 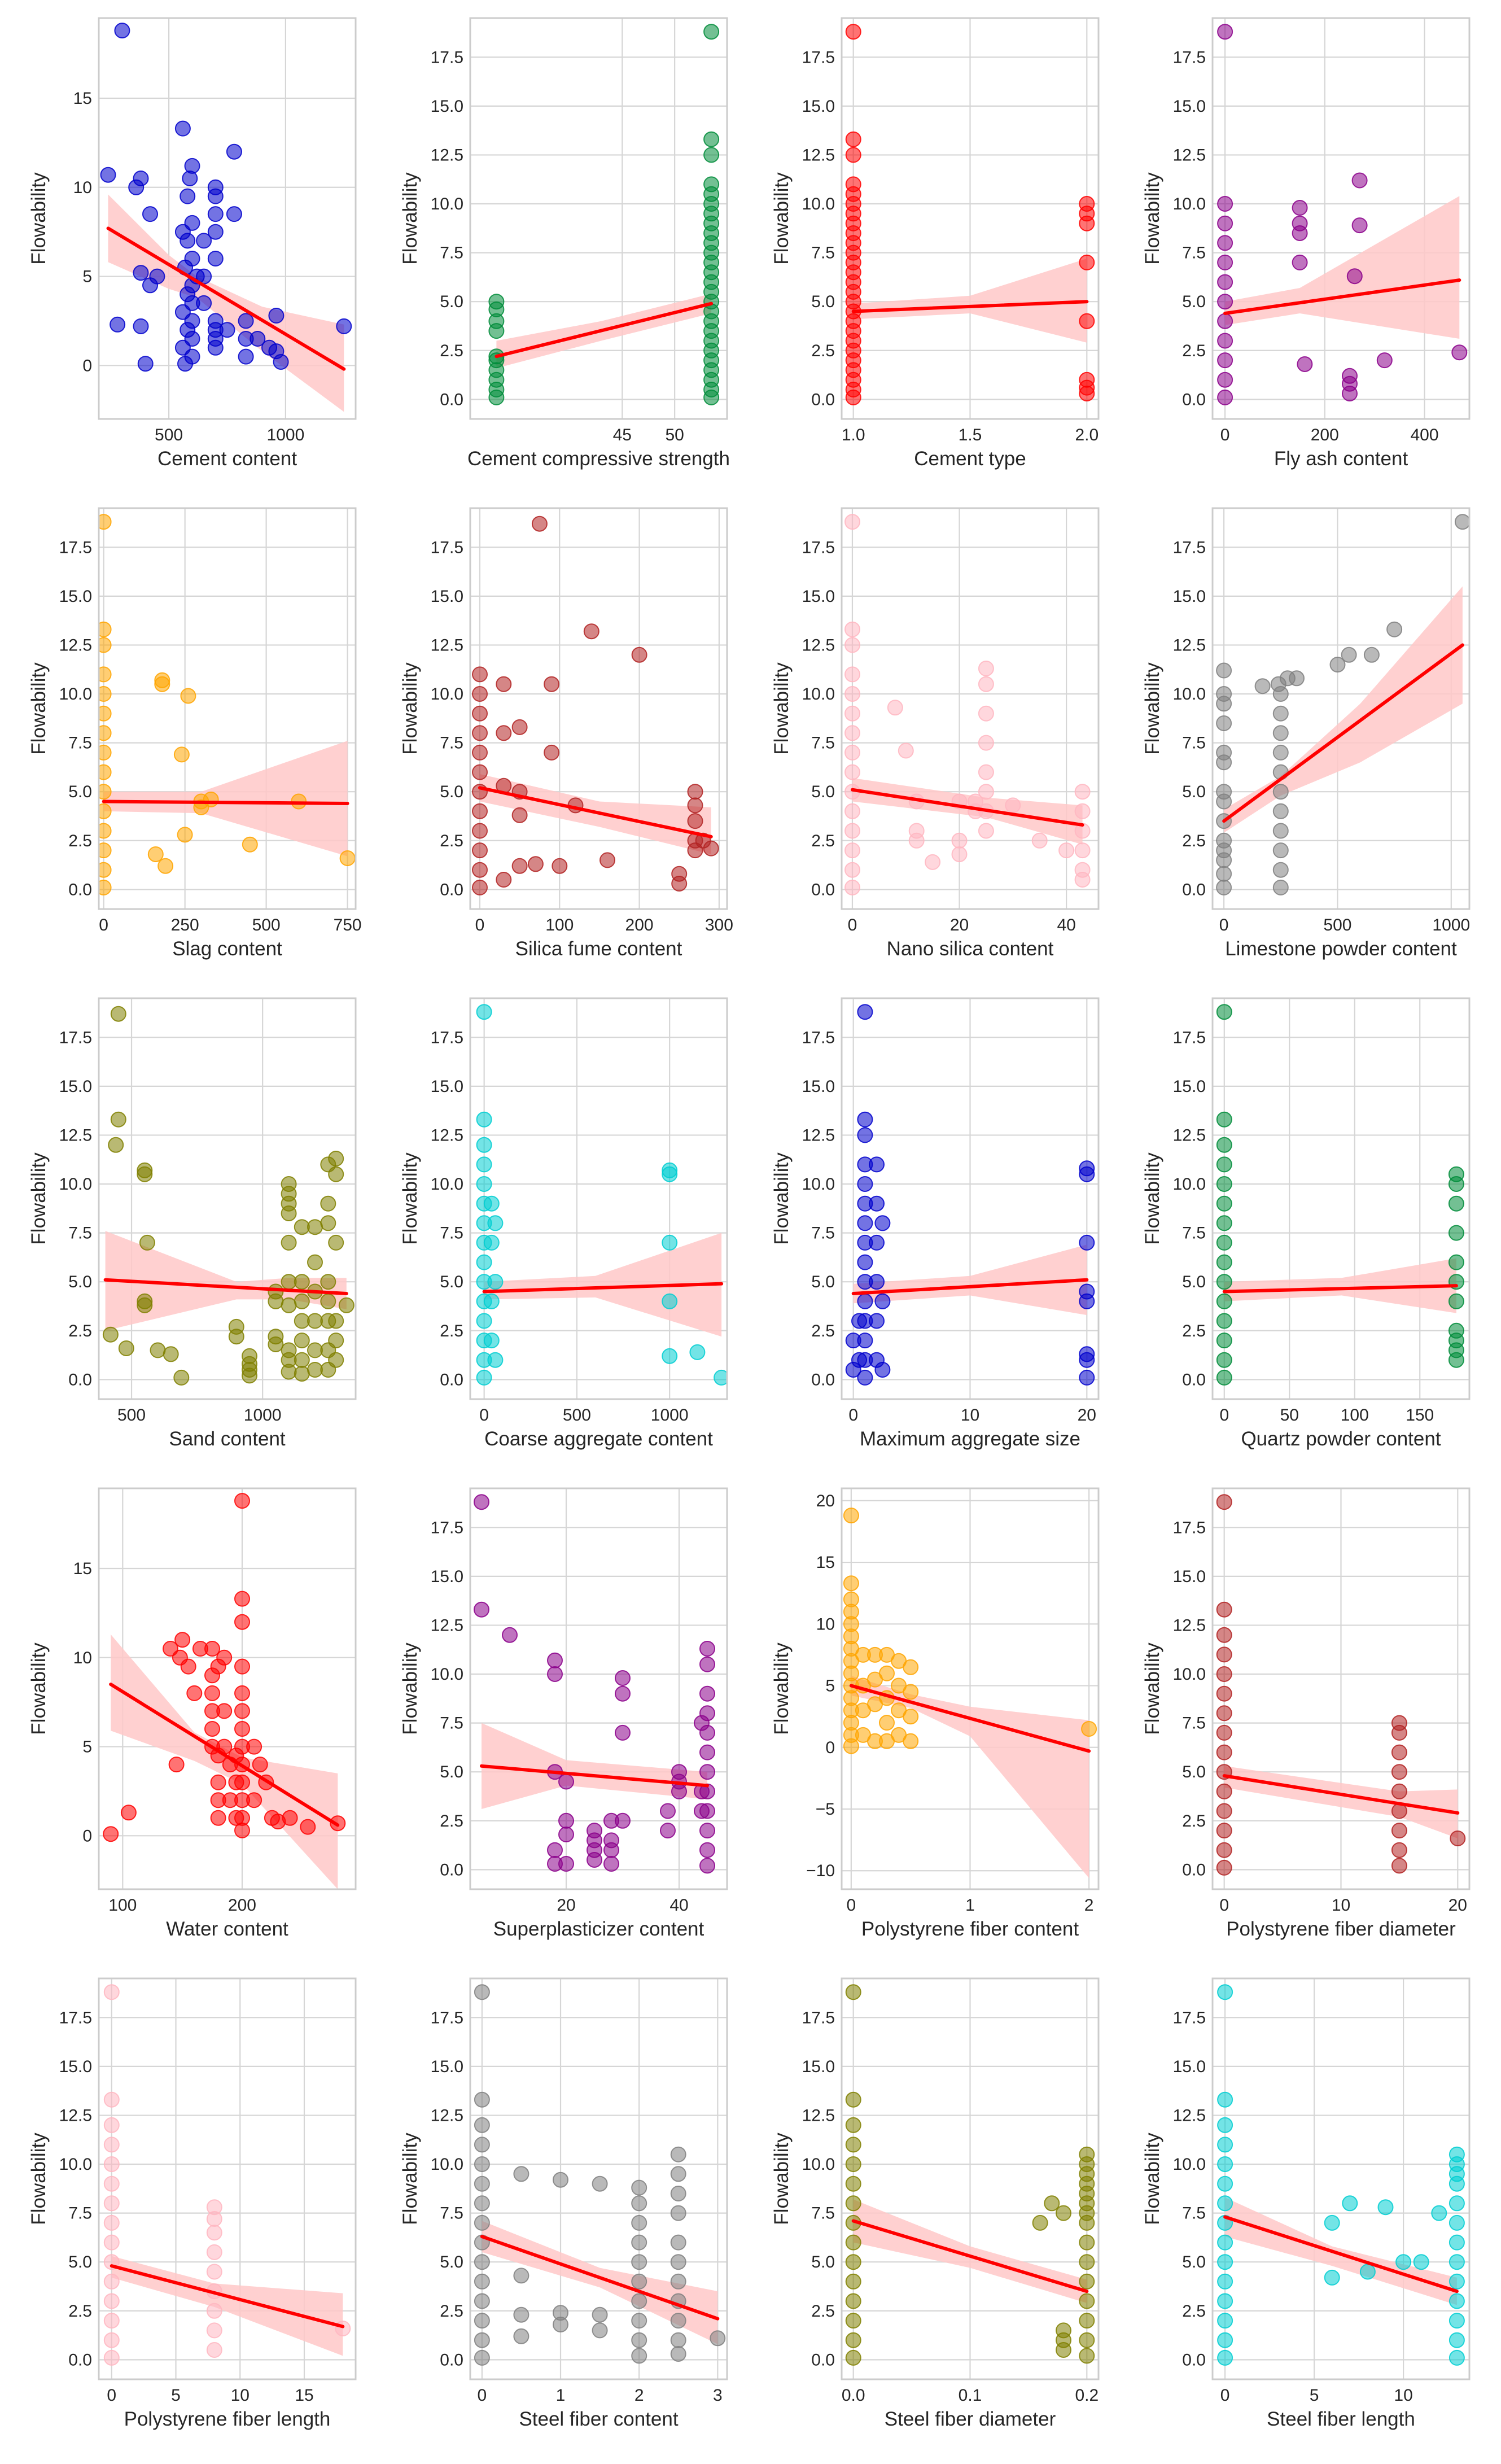 What do you see at coordinates (1066, 925) in the screenshot?
I see `x-tick-label: 40` at bounding box center [1066, 925].